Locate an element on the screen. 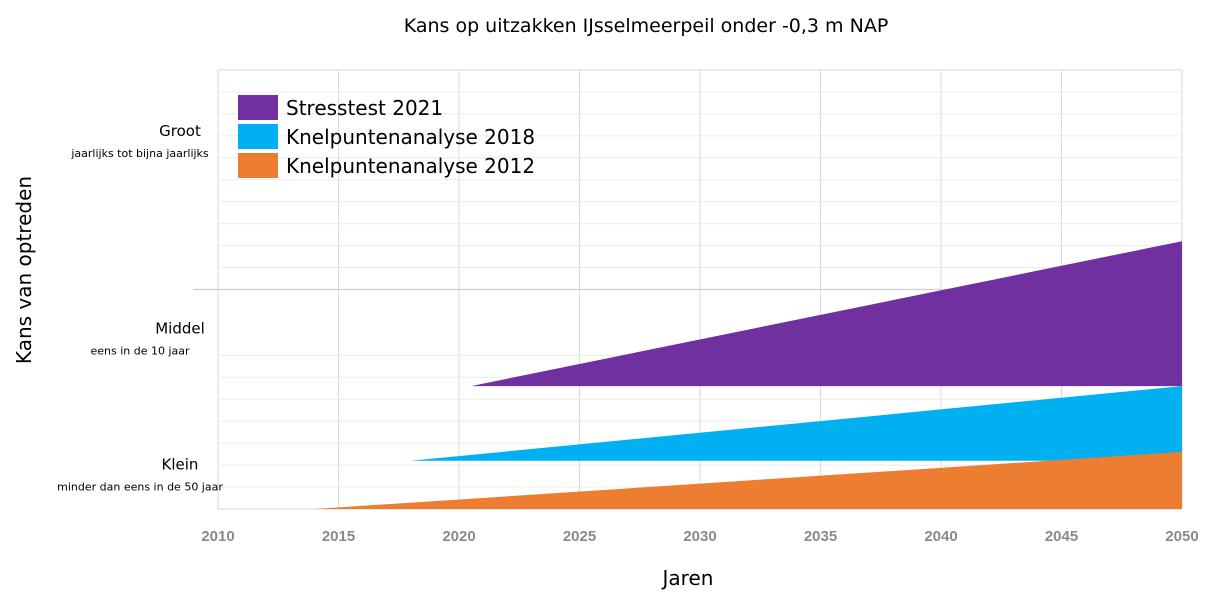 This screenshot has height=607, width=1210. legend-label: Knelpuntenanalyse 2012 is located at coordinates (410, 166).